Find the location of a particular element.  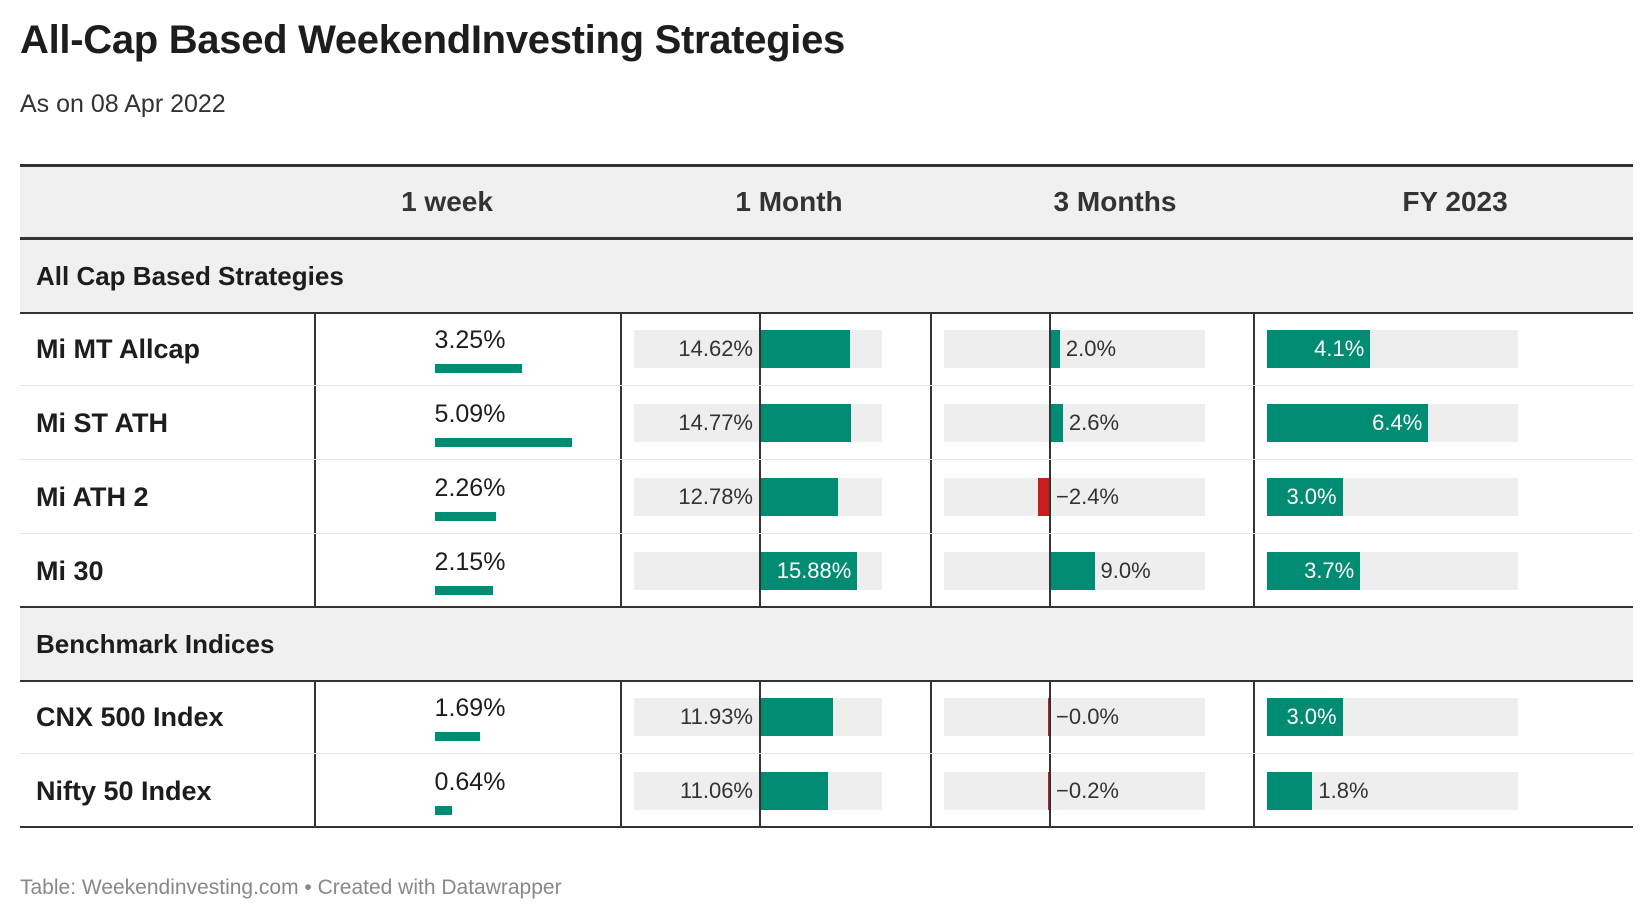

month-value: 15.88% is located at coordinates (814, 570).